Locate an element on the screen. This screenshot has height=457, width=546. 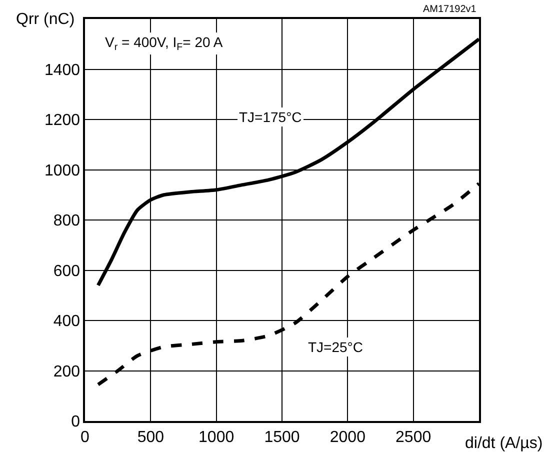
y-tick-label: 1200 is located at coordinates (62, 121).